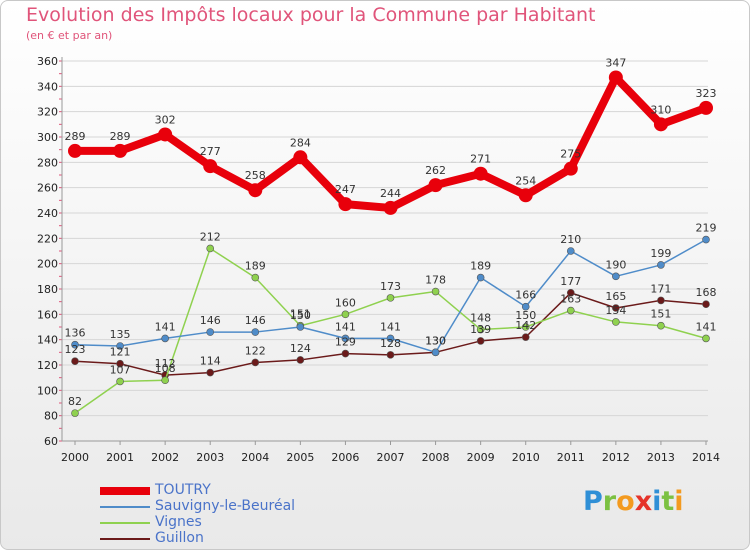  I want to click on data-label: 275, so click(570, 154).